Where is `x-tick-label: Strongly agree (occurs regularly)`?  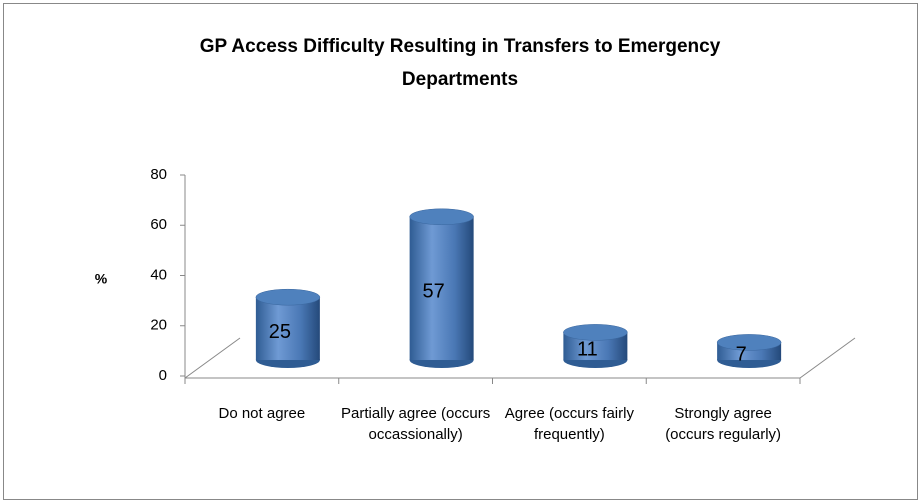 x-tick-label: Strongly agree (occurs regularly) is located at coordinates (723, 424).